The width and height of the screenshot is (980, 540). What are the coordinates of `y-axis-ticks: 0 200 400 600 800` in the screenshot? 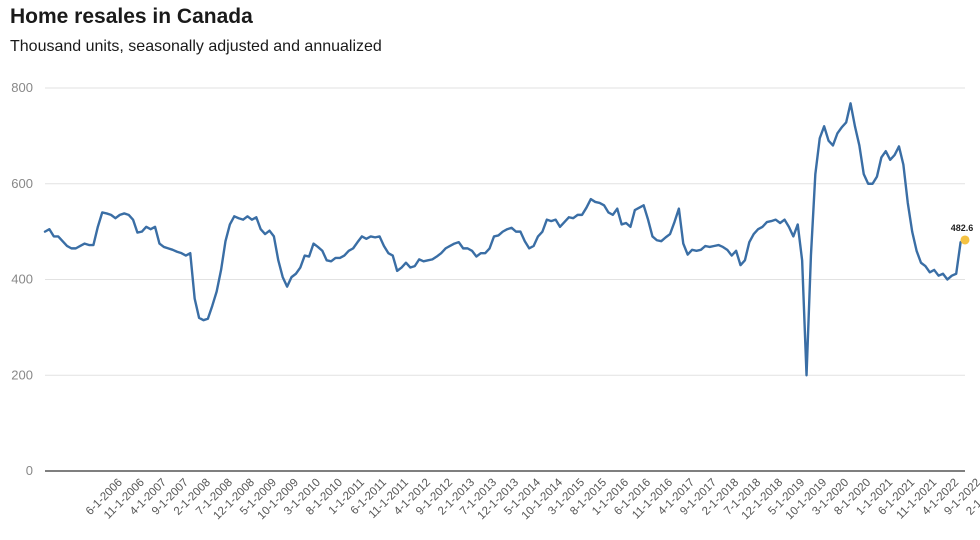 It's located at (22, 279).